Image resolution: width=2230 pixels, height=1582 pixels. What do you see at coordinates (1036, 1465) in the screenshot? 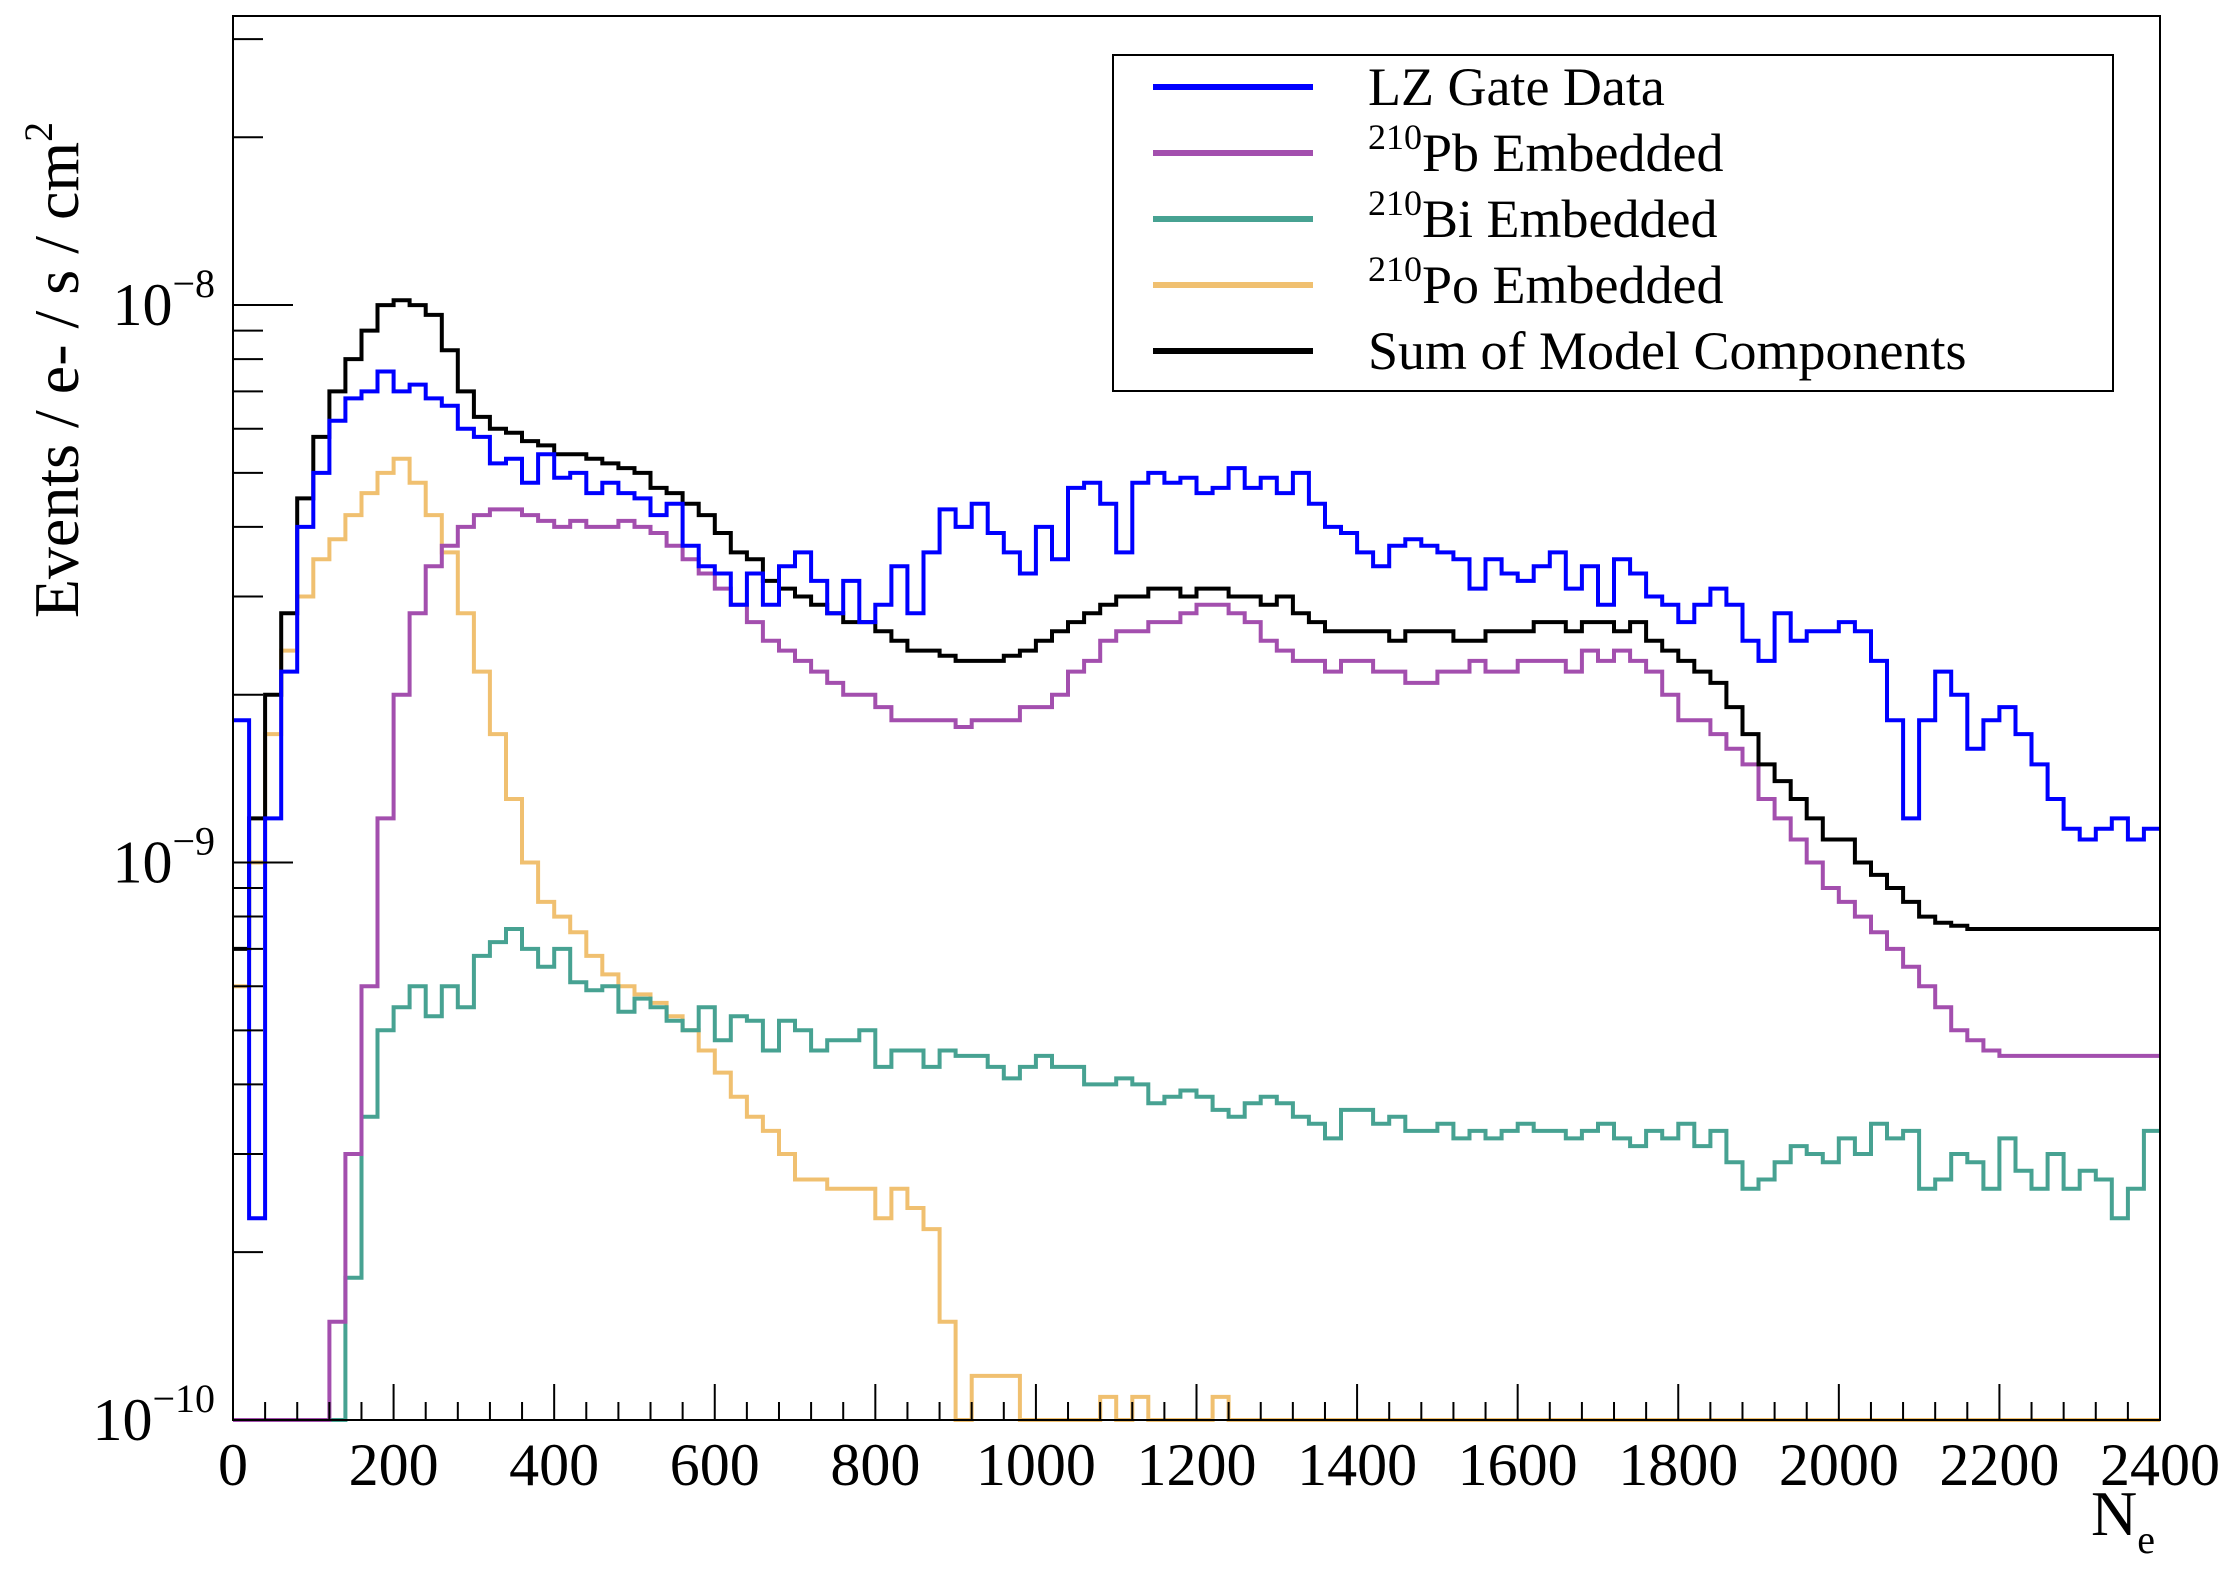
I see `x-tick-label: 1000` at bounding box center [1036, 1465].